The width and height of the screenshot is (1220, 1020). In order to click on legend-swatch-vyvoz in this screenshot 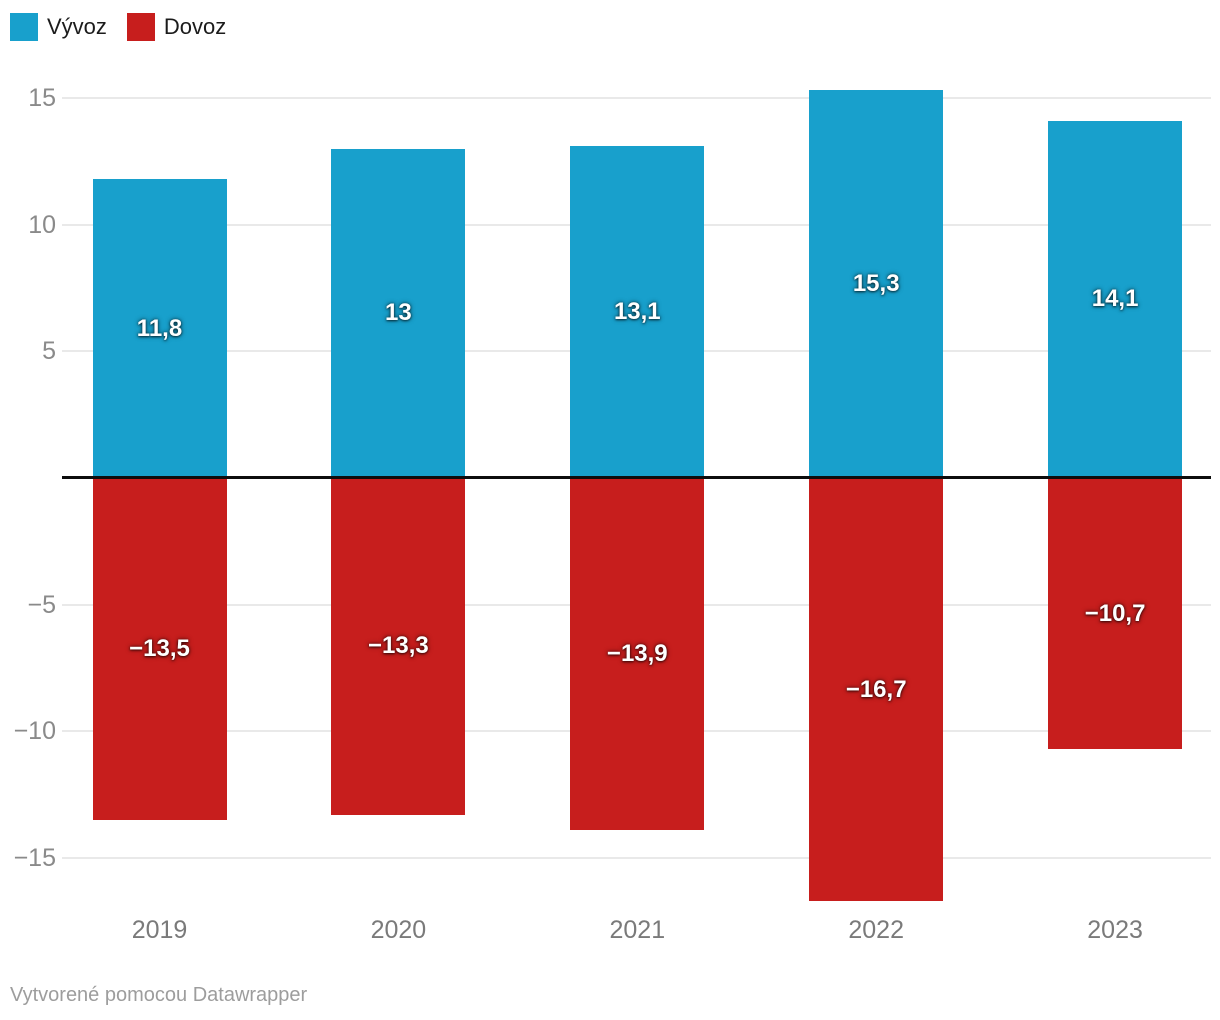, I will do `click(24, 27)`.